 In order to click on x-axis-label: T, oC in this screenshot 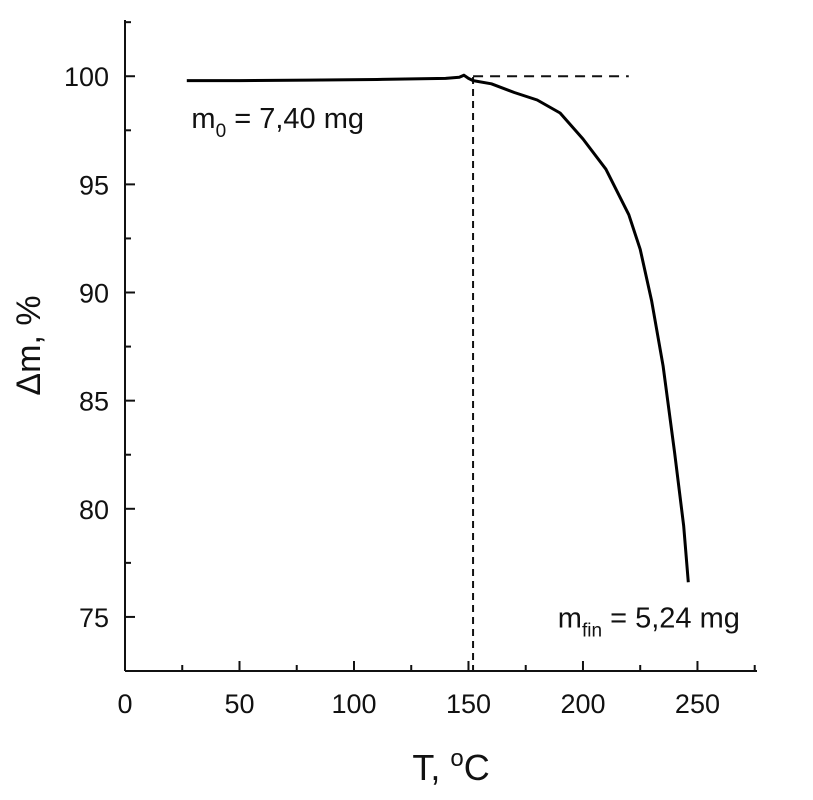, I will do `click(450, 766)`.